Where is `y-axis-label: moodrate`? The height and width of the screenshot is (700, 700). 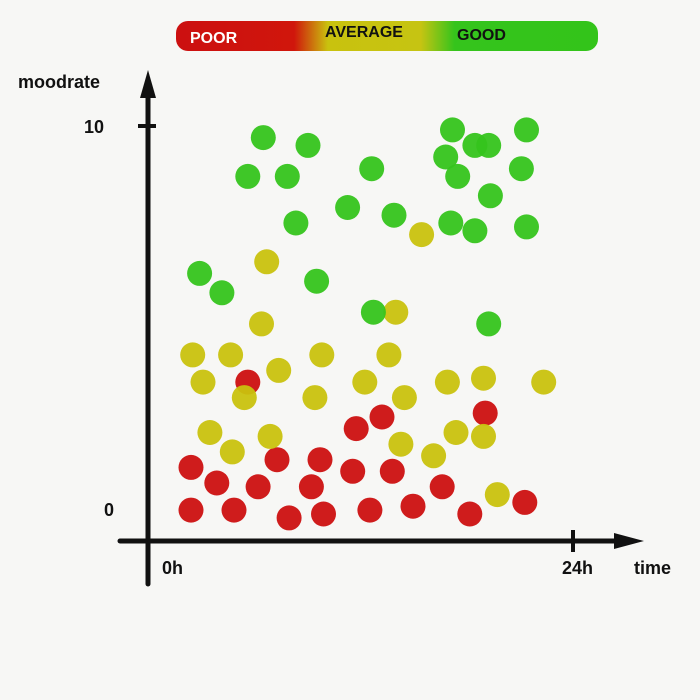
y-axis-label: moodrate is located at coordinates (59, 82).